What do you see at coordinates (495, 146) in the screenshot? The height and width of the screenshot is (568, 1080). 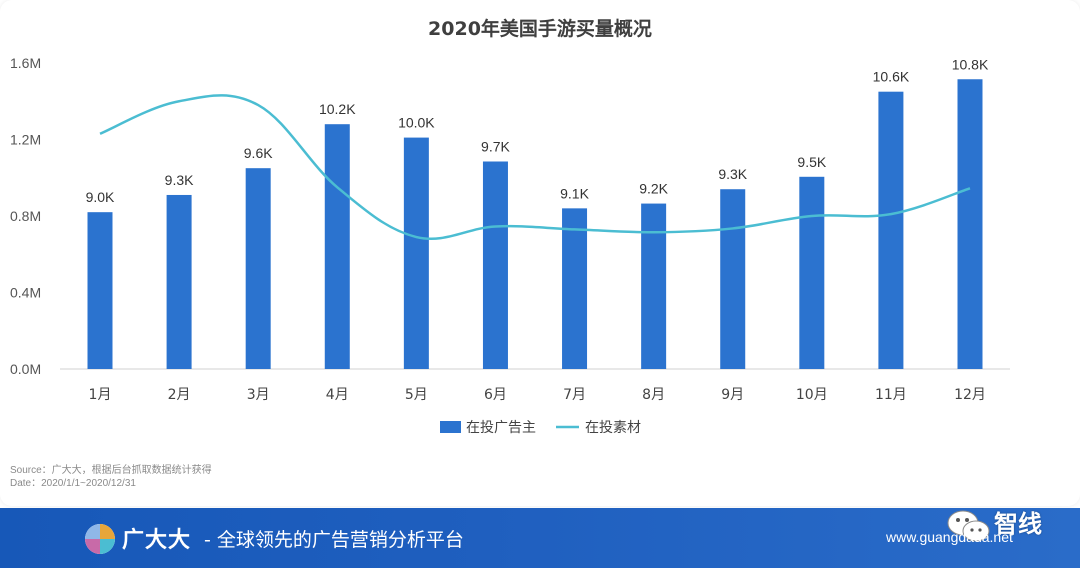 I see `bar-data-label: 9.7K` at bounding box center [495, 146].